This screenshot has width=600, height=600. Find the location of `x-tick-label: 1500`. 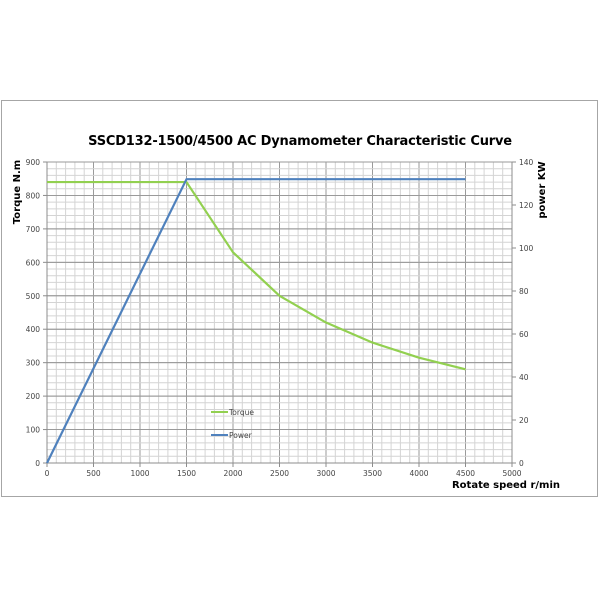

x-tick-label: 1500 is located at coordinates (186, 473).